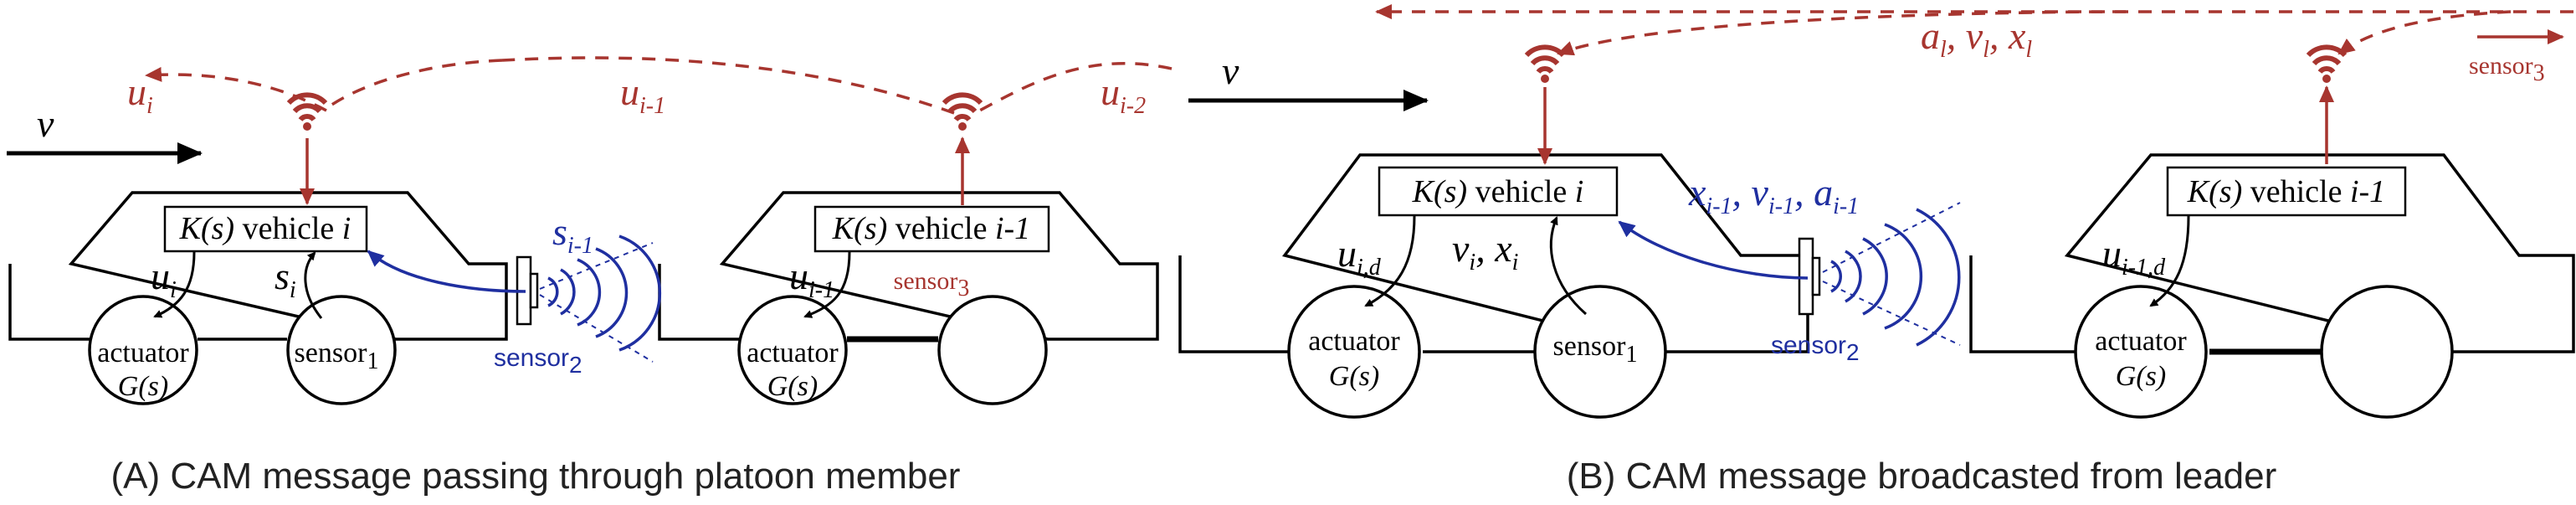  I want to click on vx-i-arrow, so click(1568, 266).